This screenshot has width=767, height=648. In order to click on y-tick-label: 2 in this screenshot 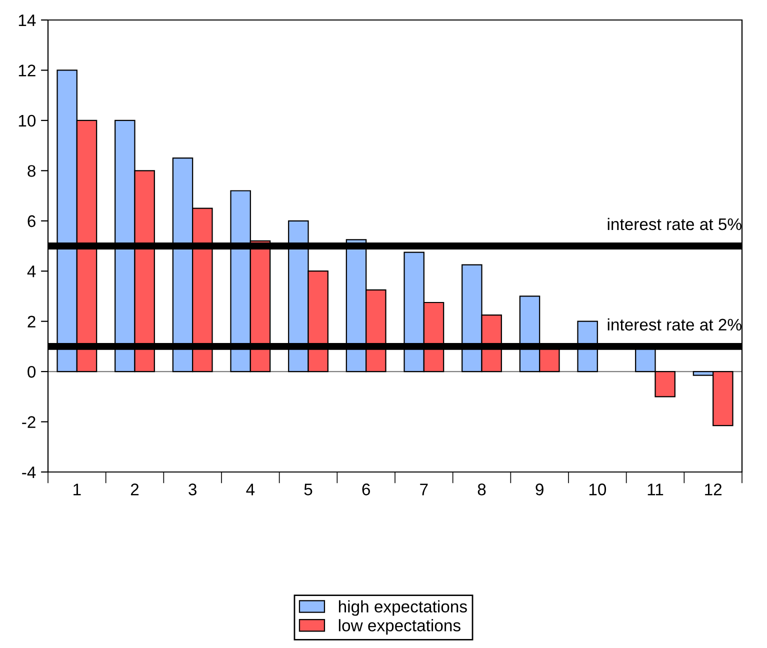, I will do `click(32, 322)`.